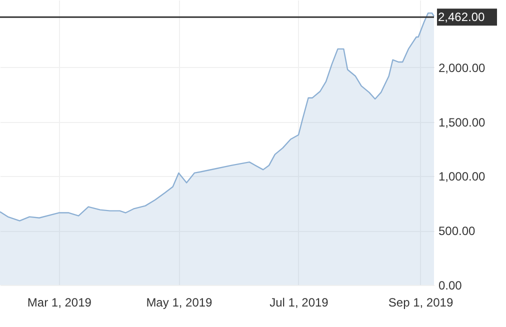 The image size is (506, 327). I want to click on x-tick-label: May 1, 2019, so click(179, 303).